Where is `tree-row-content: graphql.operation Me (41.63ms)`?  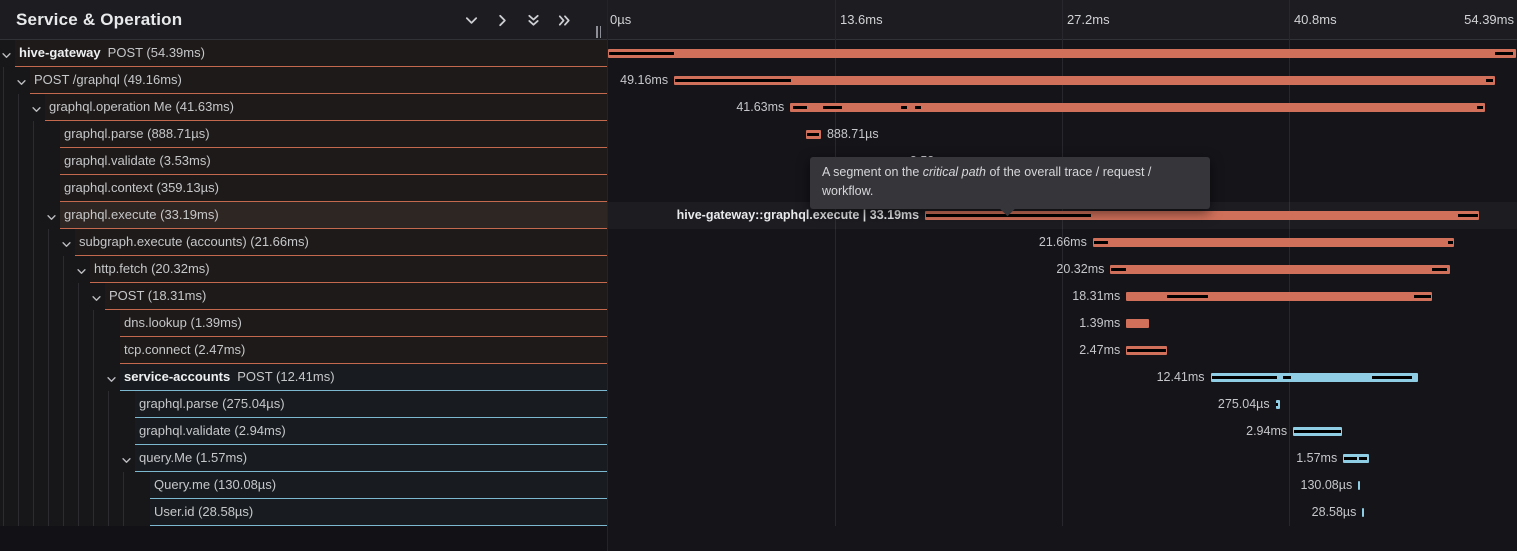 tree-row-content: graphql.operation Me (41.63ms) is located at coordinates (326, 107).